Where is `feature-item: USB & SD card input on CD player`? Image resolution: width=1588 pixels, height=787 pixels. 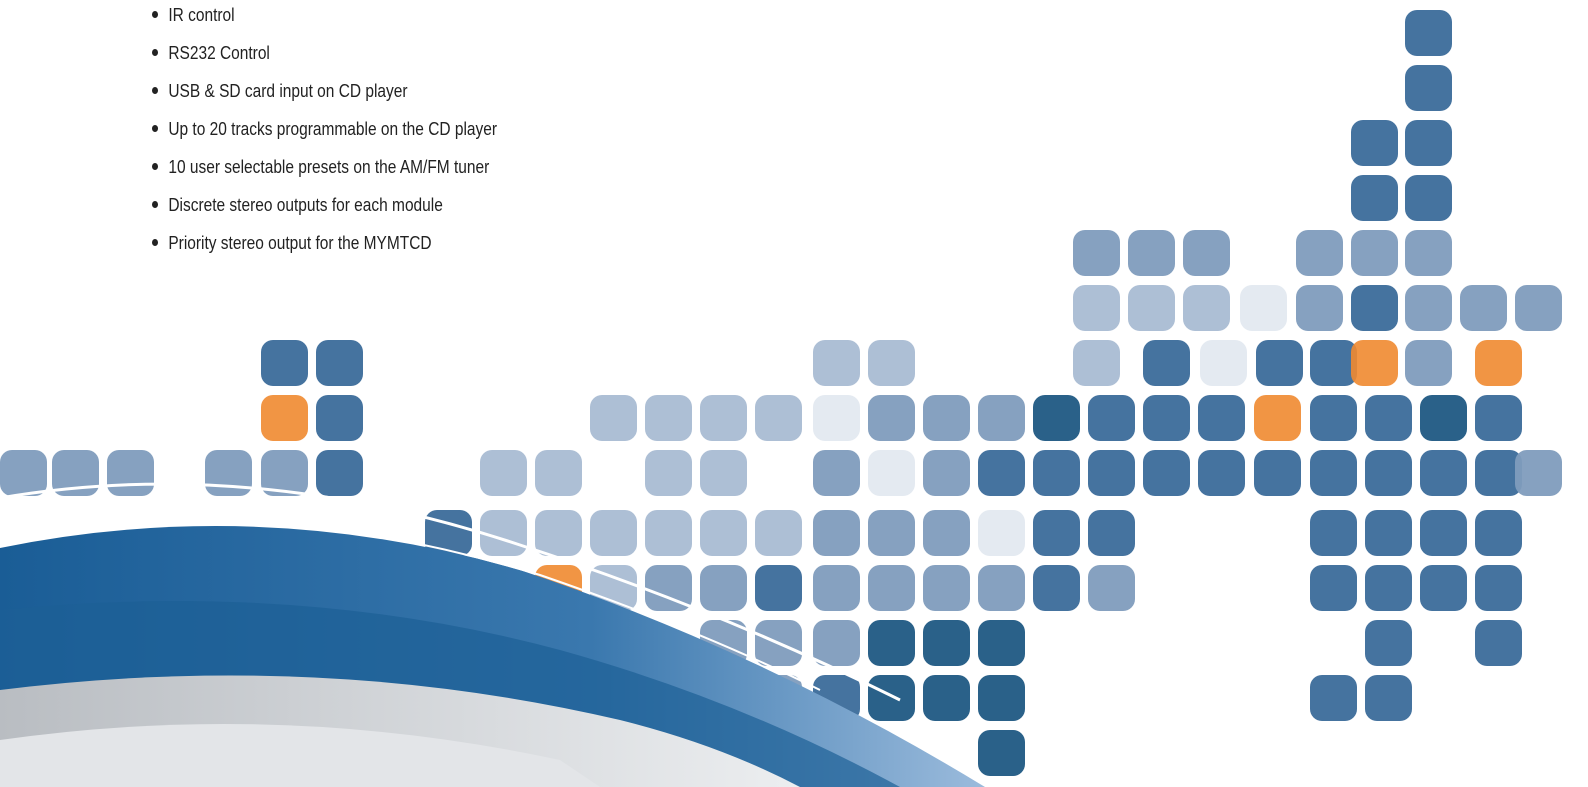
feature-item: USB & SD card input on CD player is located at coordinates (324, 95).